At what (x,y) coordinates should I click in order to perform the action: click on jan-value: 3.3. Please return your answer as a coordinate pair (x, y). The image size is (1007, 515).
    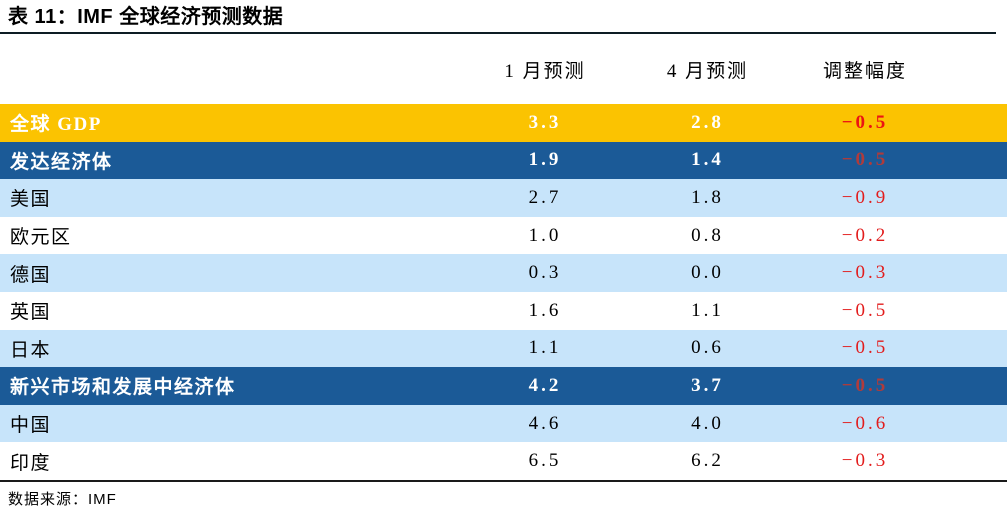
    Looking at the image, I should click on (545, 122).